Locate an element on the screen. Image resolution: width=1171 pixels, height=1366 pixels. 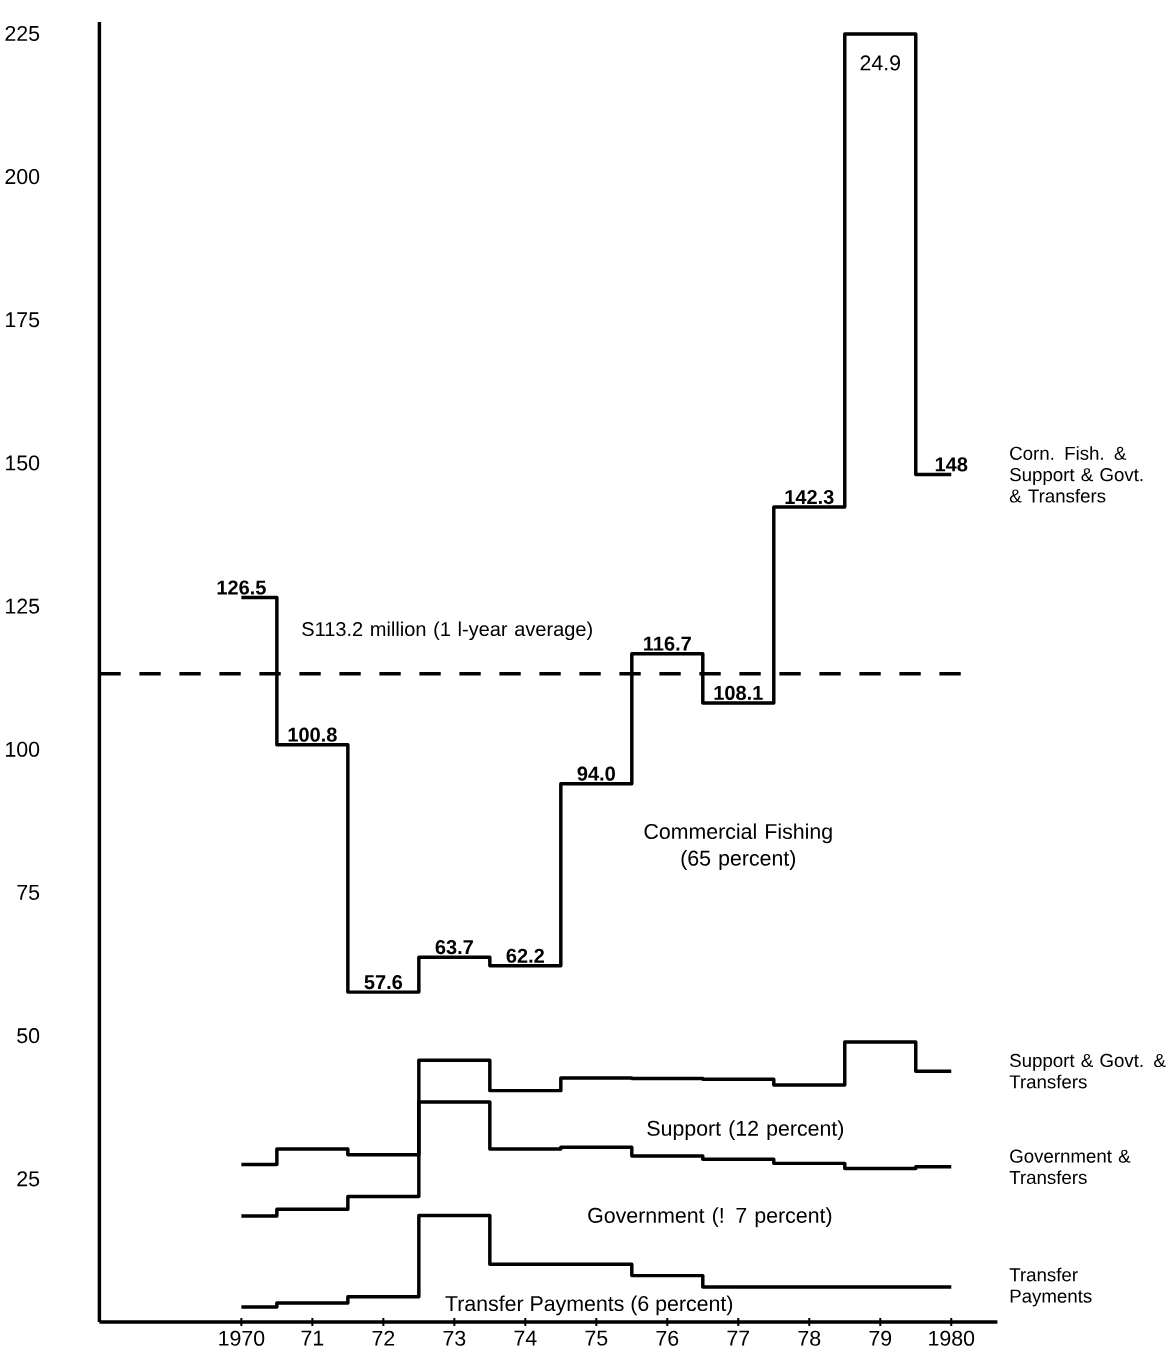
x-tick-label: 77 is located at coordinates (738, 1338).